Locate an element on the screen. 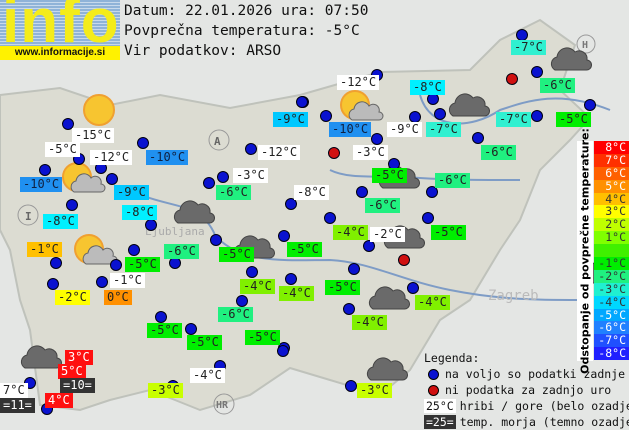 This screenshot has height=430, width=629. legend-red-text: ni podatka za zadnjo uro is located at coordinates (528, 390).